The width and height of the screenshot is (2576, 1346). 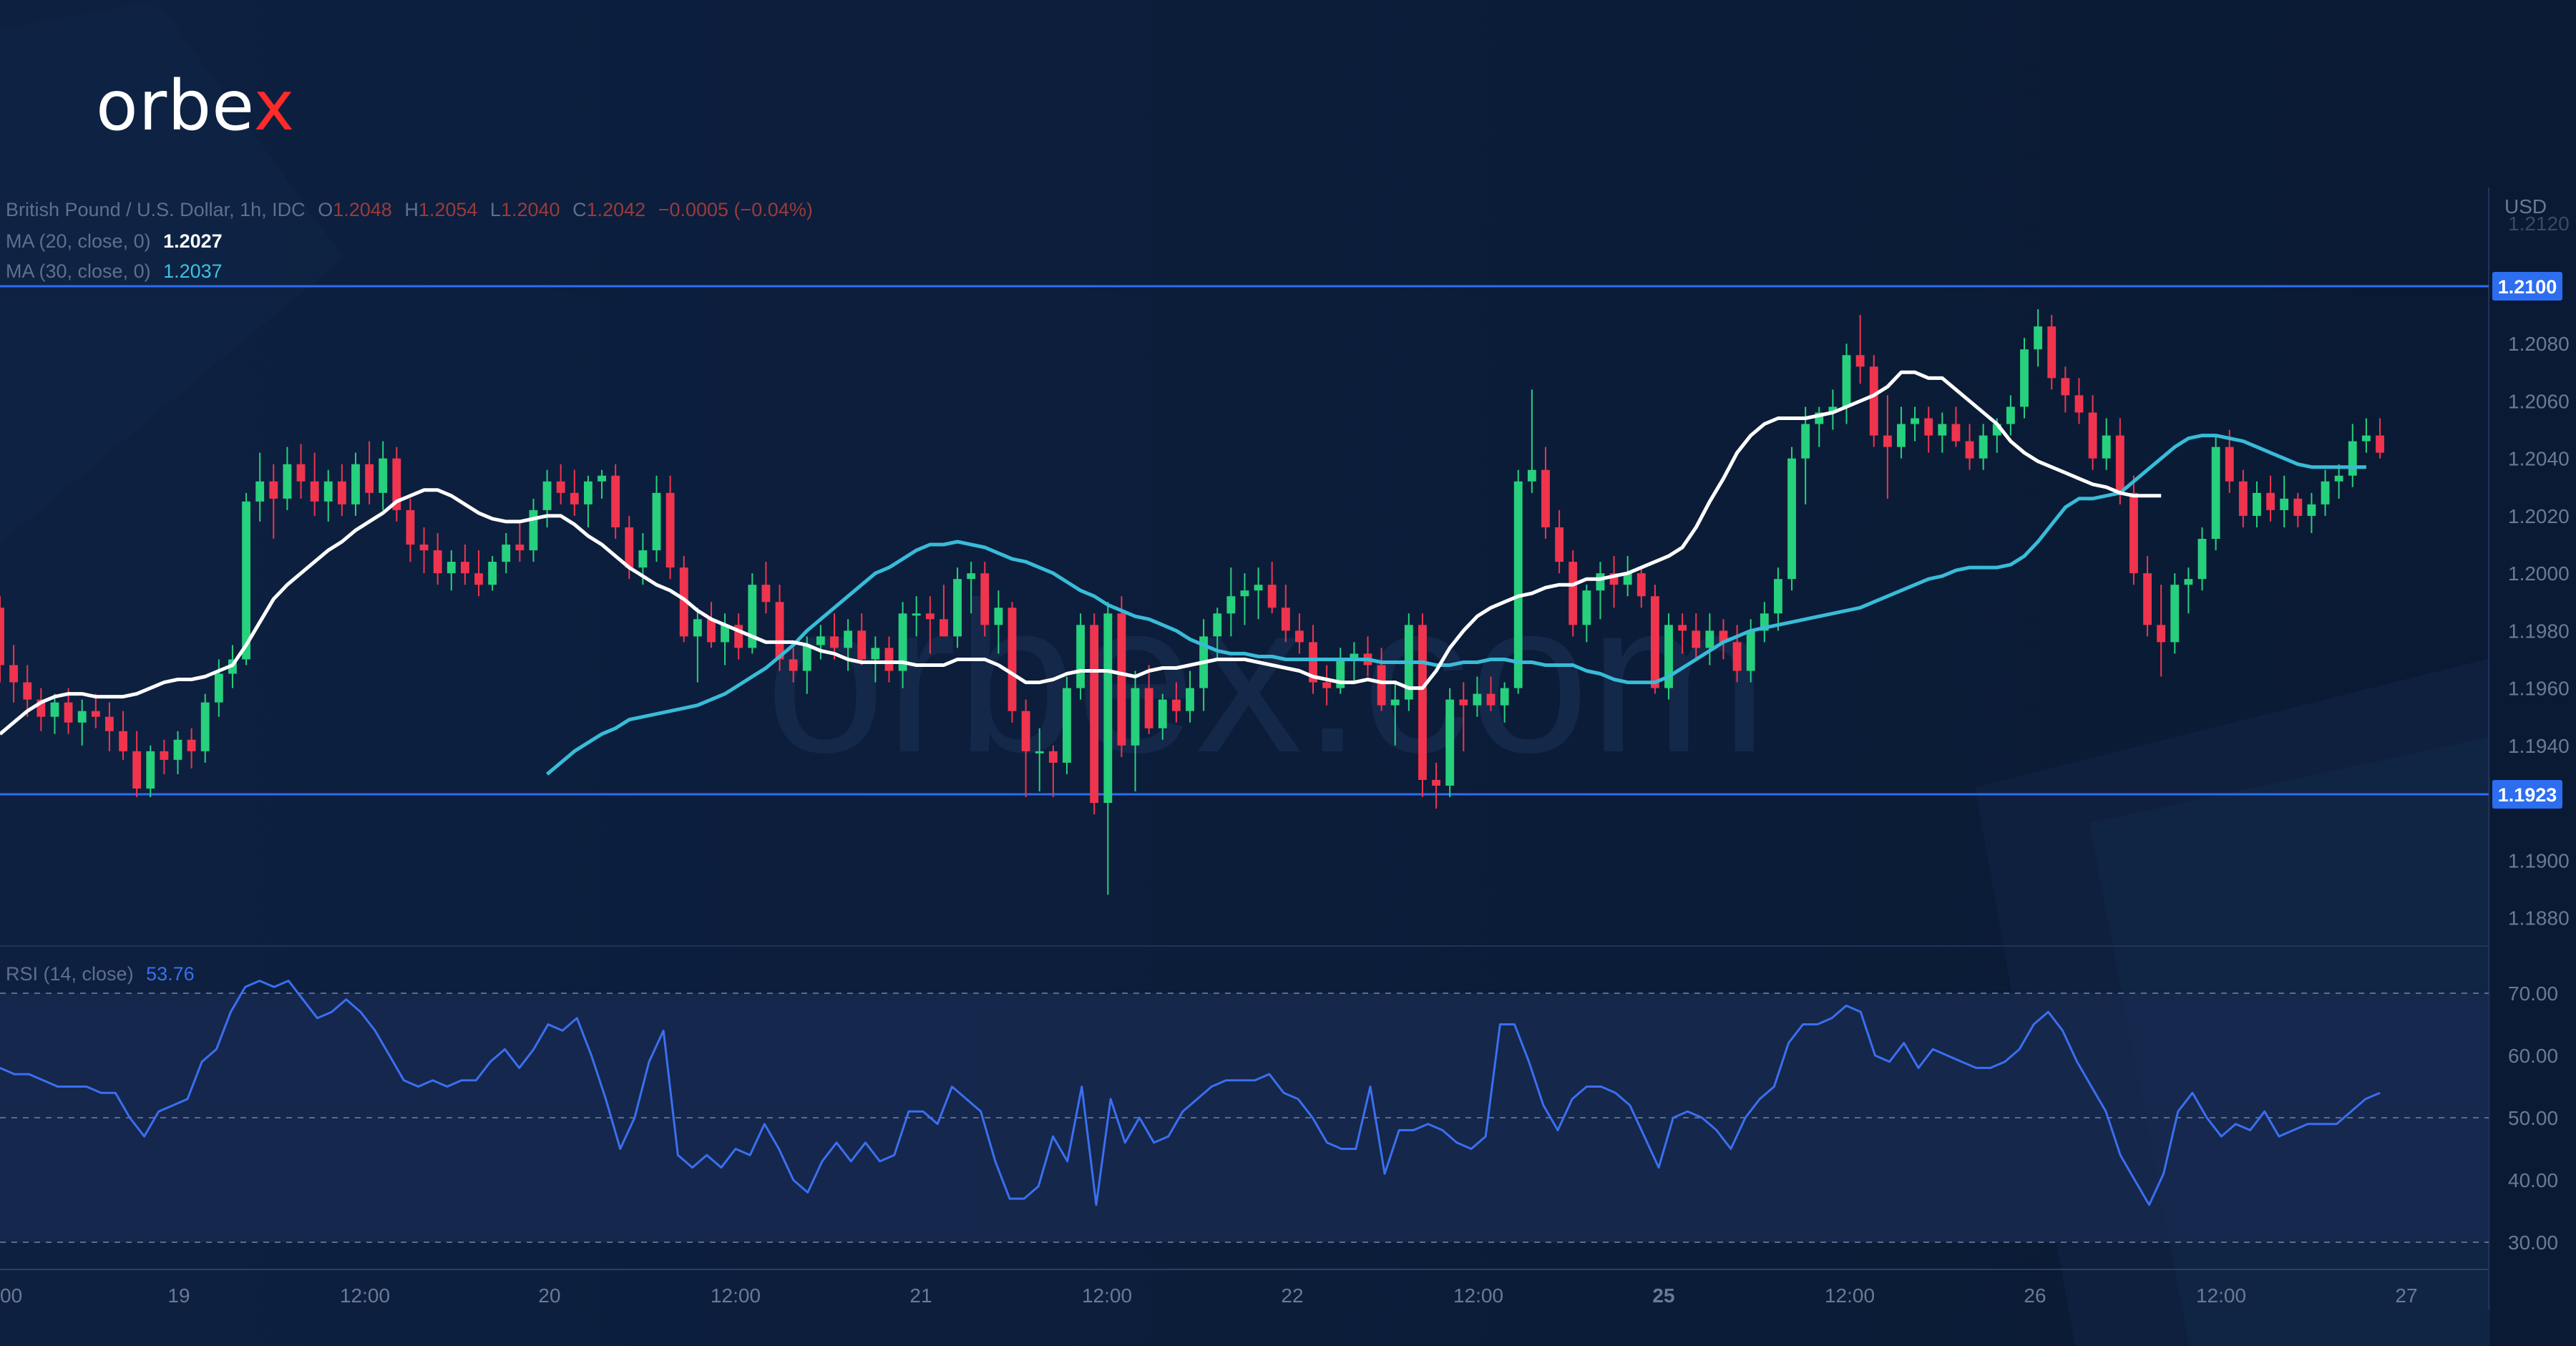 I want to click on legend-instrument: British Pound / U.S. Dollar, 1h, IDC, so click(x=156, y=209).